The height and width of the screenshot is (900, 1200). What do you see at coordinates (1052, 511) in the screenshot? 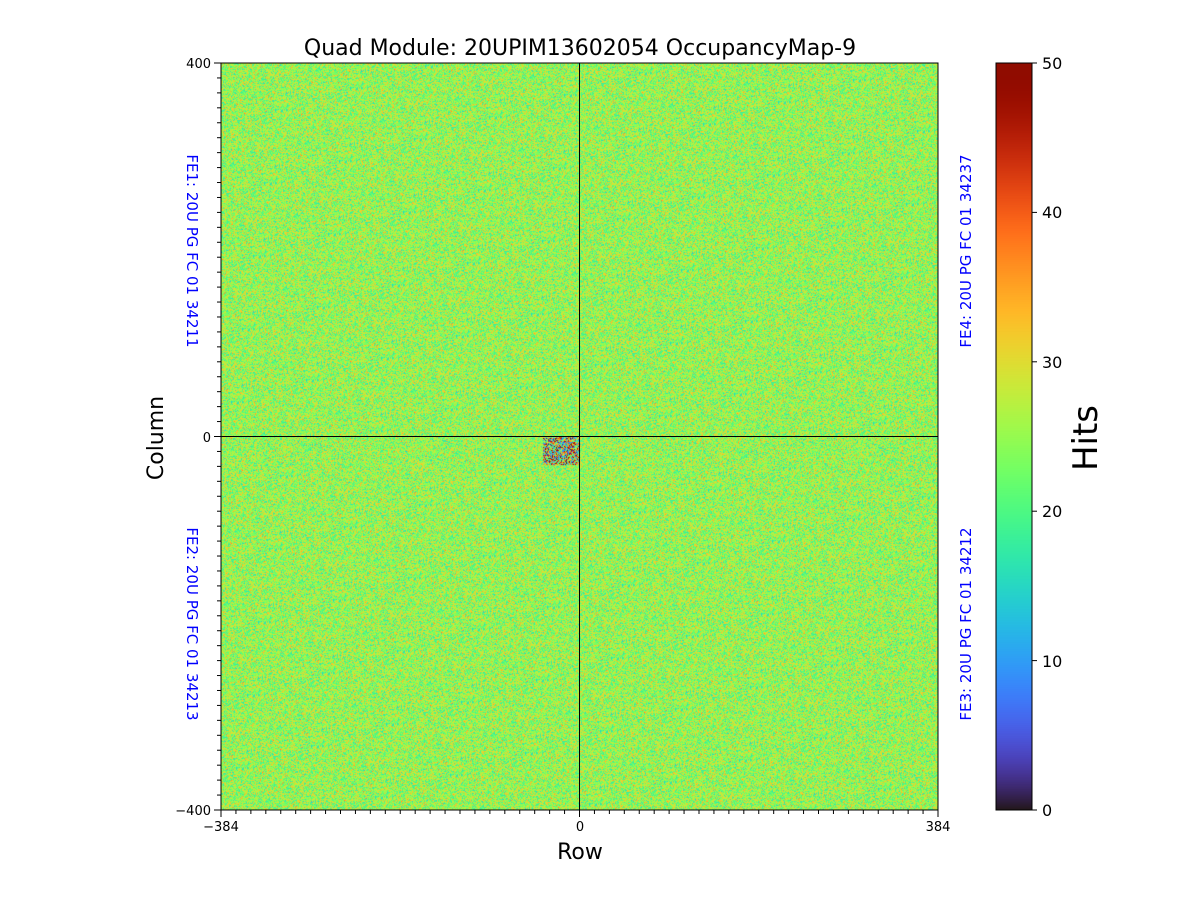
I see `colorbar-tick-label-20: 20` at bounding box center [1052, 511].